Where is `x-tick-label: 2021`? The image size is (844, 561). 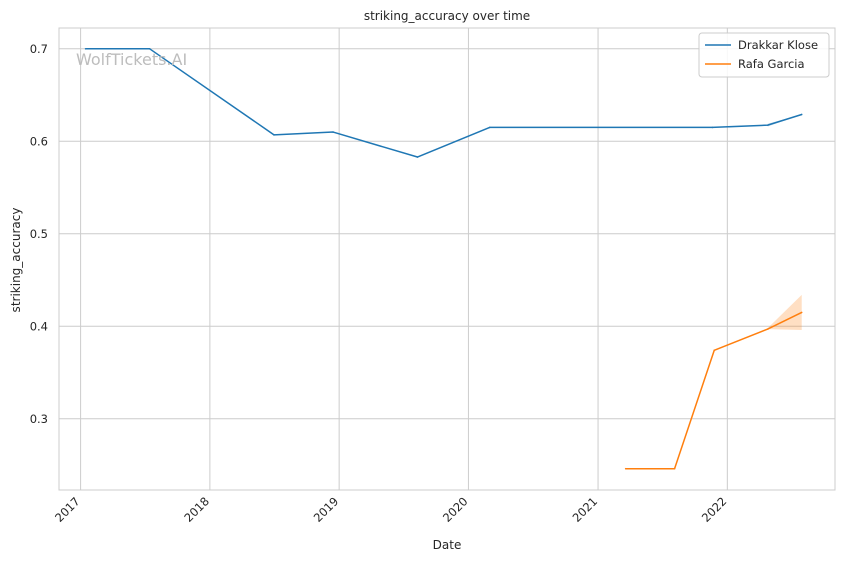
x-tick-label: 2021 is located at coordinates (585, 509).